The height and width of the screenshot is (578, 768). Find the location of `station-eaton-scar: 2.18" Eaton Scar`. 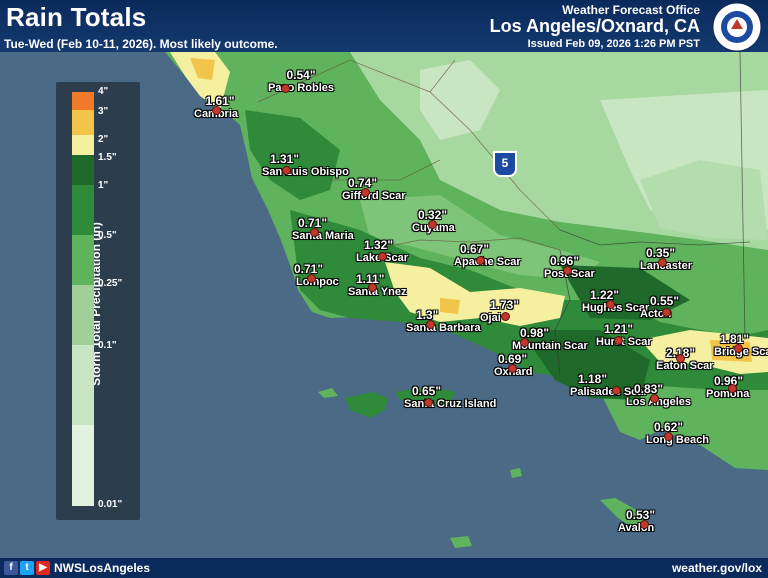

station-eaton-scar: 2.18" Eaton Scar is located at coordinates (685, 359).